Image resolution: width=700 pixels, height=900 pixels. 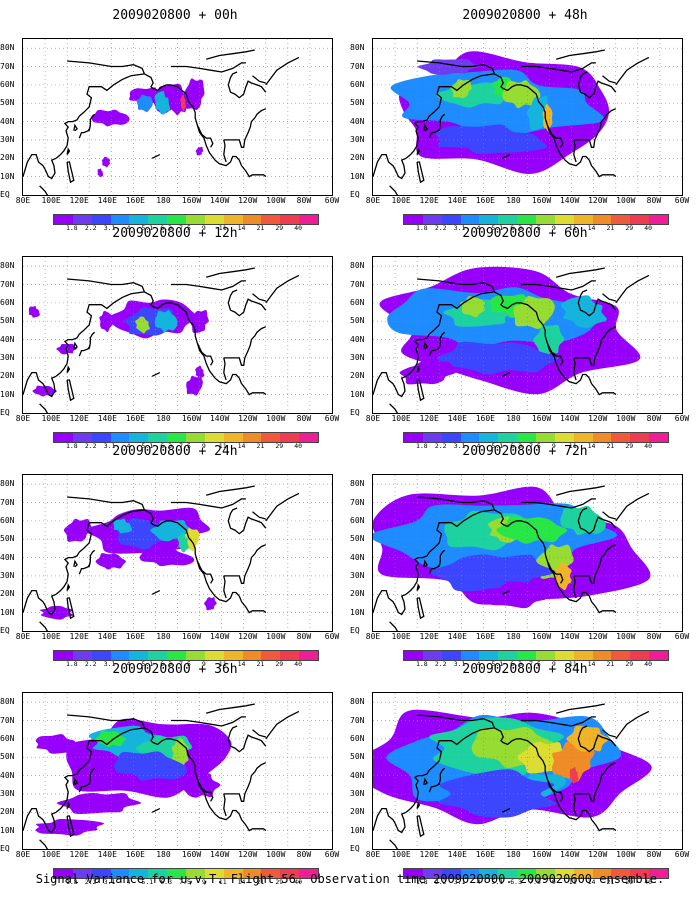 I want to click on lon-label: 80W, so click(x=654, y=418).